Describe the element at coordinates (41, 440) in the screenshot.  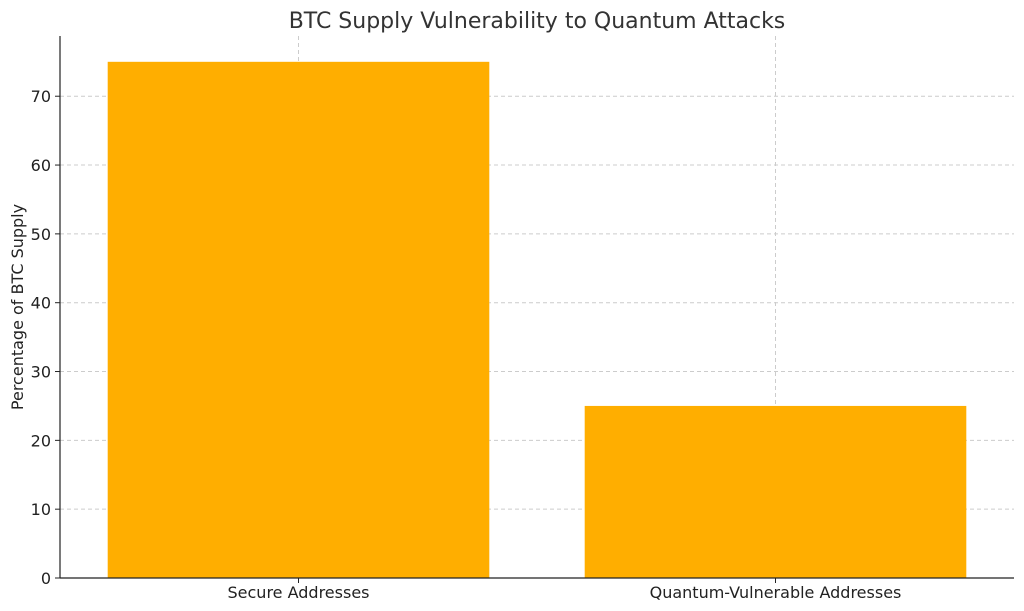
I see `y-tick-label: 20` at that location.